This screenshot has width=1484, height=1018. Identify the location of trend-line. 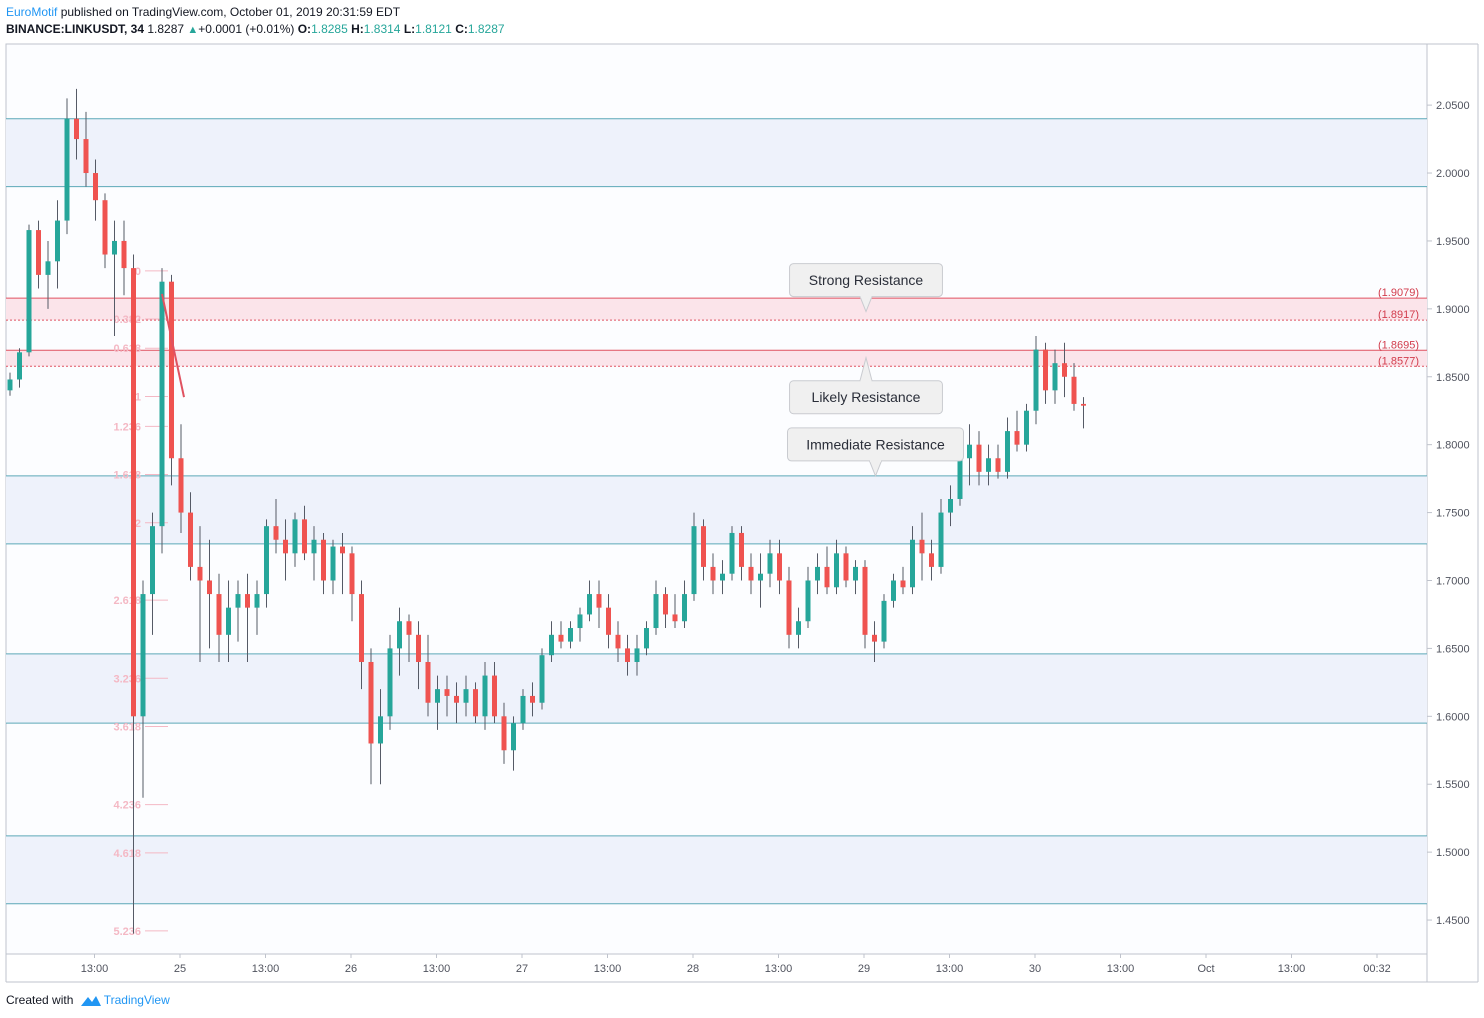
(173, 345).